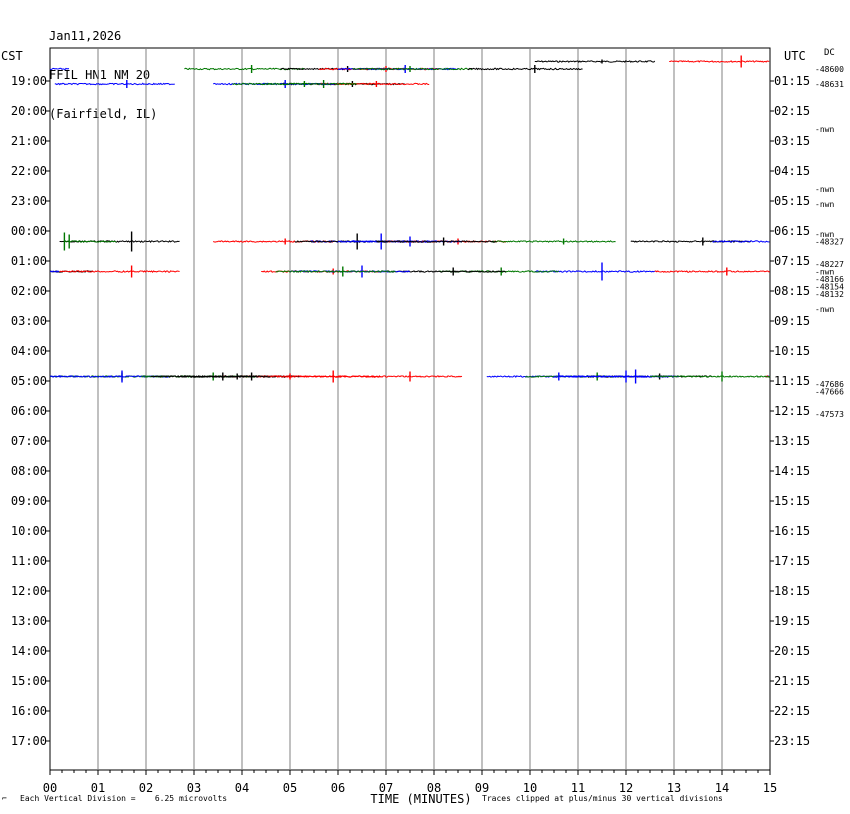  Describe the element at coordinates (100, 75) in the screenshot. I see `station-label: FFIL HN1 NM 20` at that location.